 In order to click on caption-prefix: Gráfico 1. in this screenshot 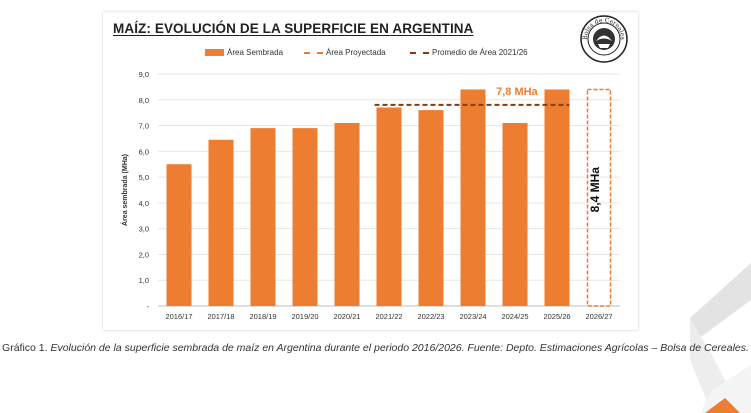, I will do `click(26, 348)`.